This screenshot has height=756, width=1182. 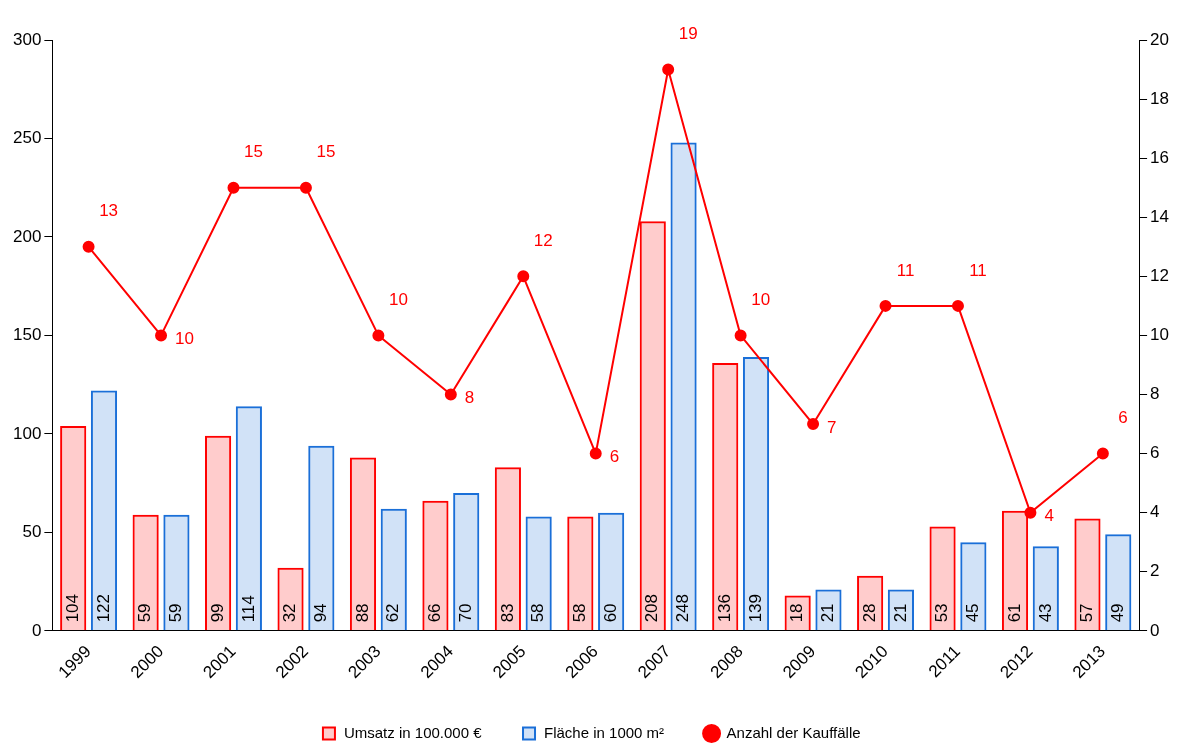 What do you see at coordinates (1155, 571) in the screenshot?
I see `y2-tick-label: 2` at bounding box center [1155, 571].